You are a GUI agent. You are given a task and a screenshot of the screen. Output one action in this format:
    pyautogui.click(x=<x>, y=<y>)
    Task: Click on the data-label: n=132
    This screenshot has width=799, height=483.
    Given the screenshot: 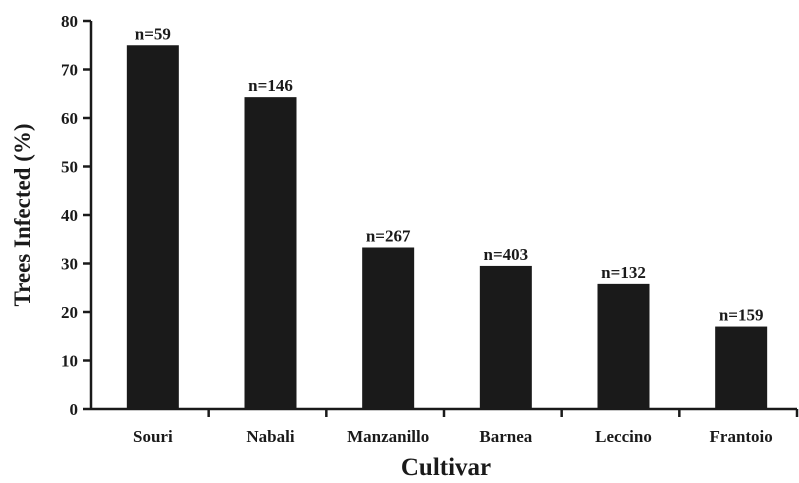 What is the action you would take?
    pyautogui.click(x=623, y=272)
    